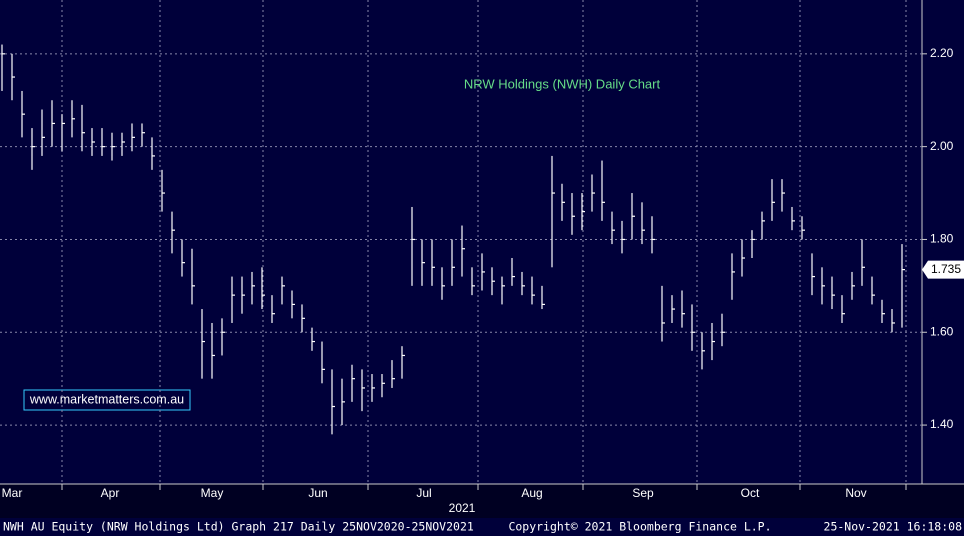 This screenshot has height=536, width=964. Describe the element at coordinates (212, 493) in the screenshot. I see `x-tick-label: May` at that location.